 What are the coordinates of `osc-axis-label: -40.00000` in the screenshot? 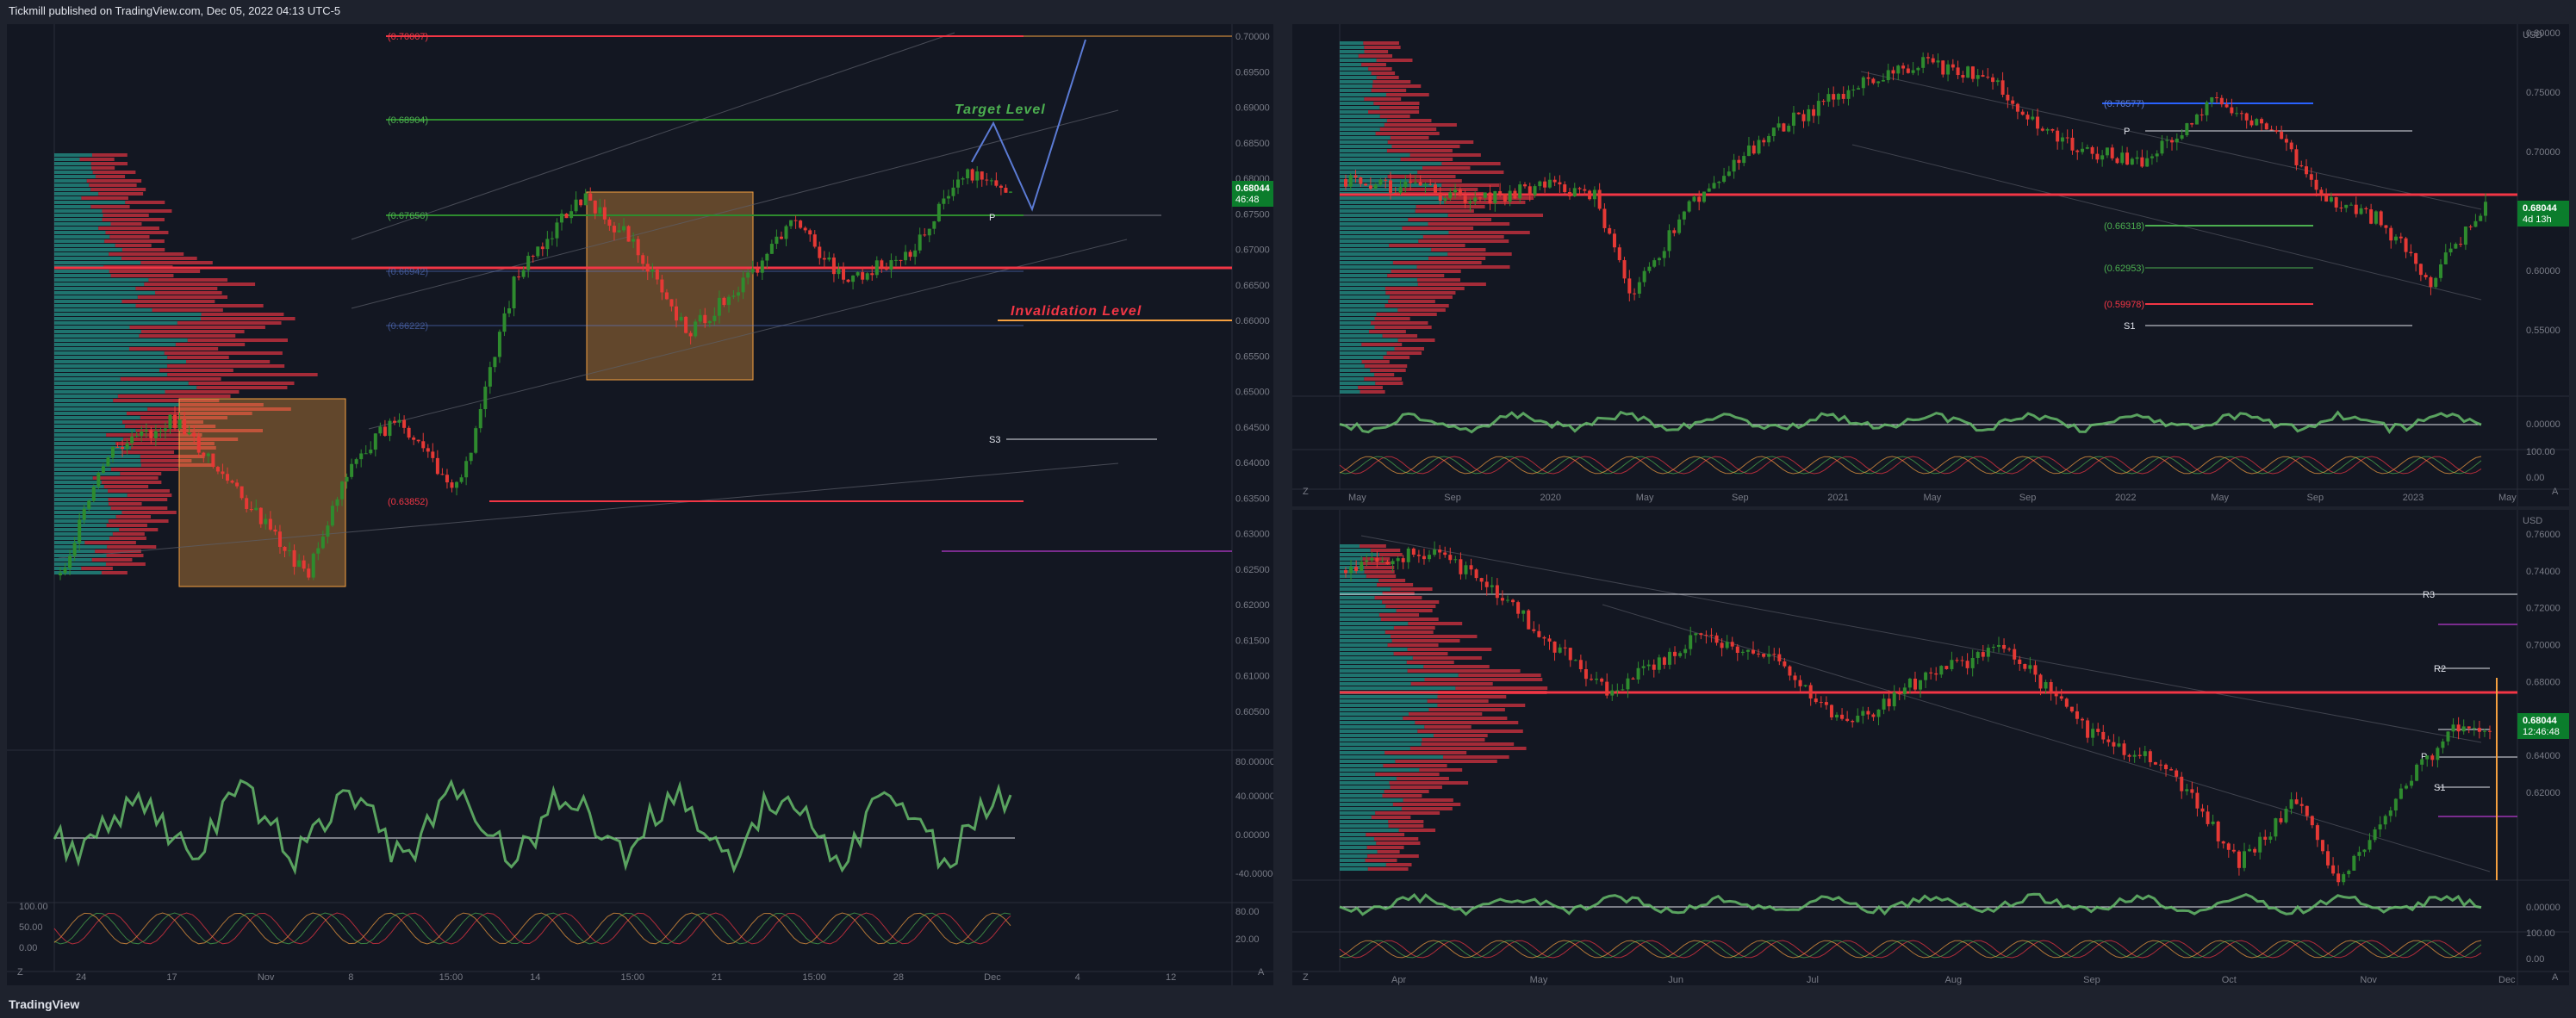 It's located at (1254, 874).